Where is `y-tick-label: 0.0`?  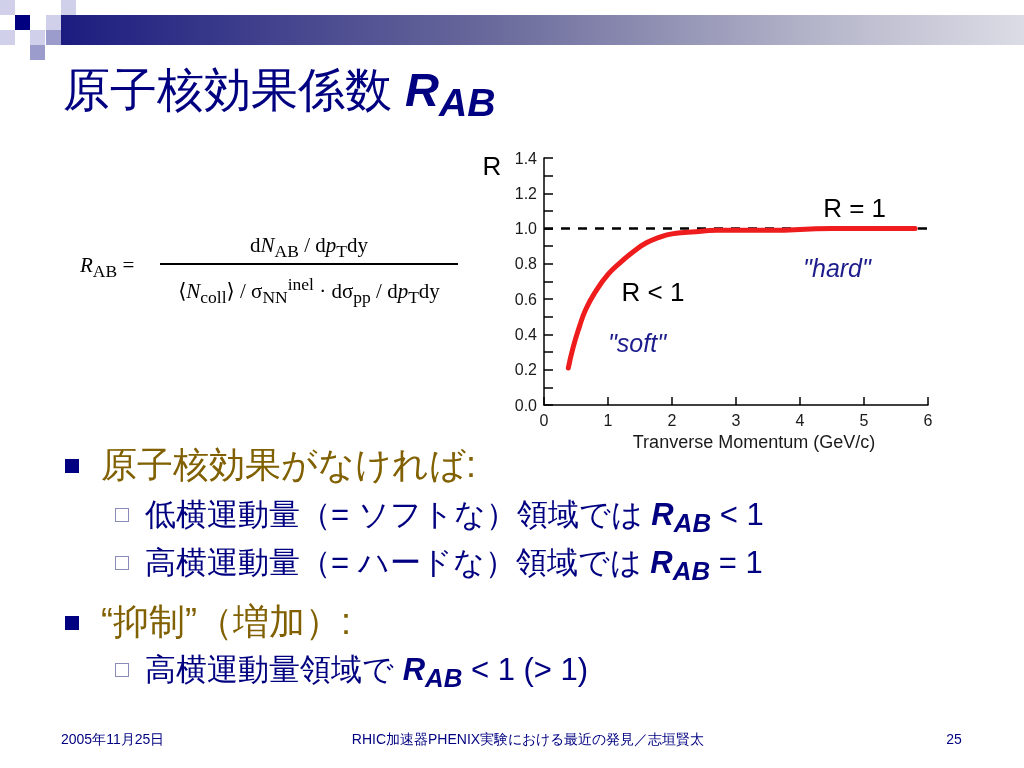 y-tick-label: 0.0 is located at coordinates (526, 405).